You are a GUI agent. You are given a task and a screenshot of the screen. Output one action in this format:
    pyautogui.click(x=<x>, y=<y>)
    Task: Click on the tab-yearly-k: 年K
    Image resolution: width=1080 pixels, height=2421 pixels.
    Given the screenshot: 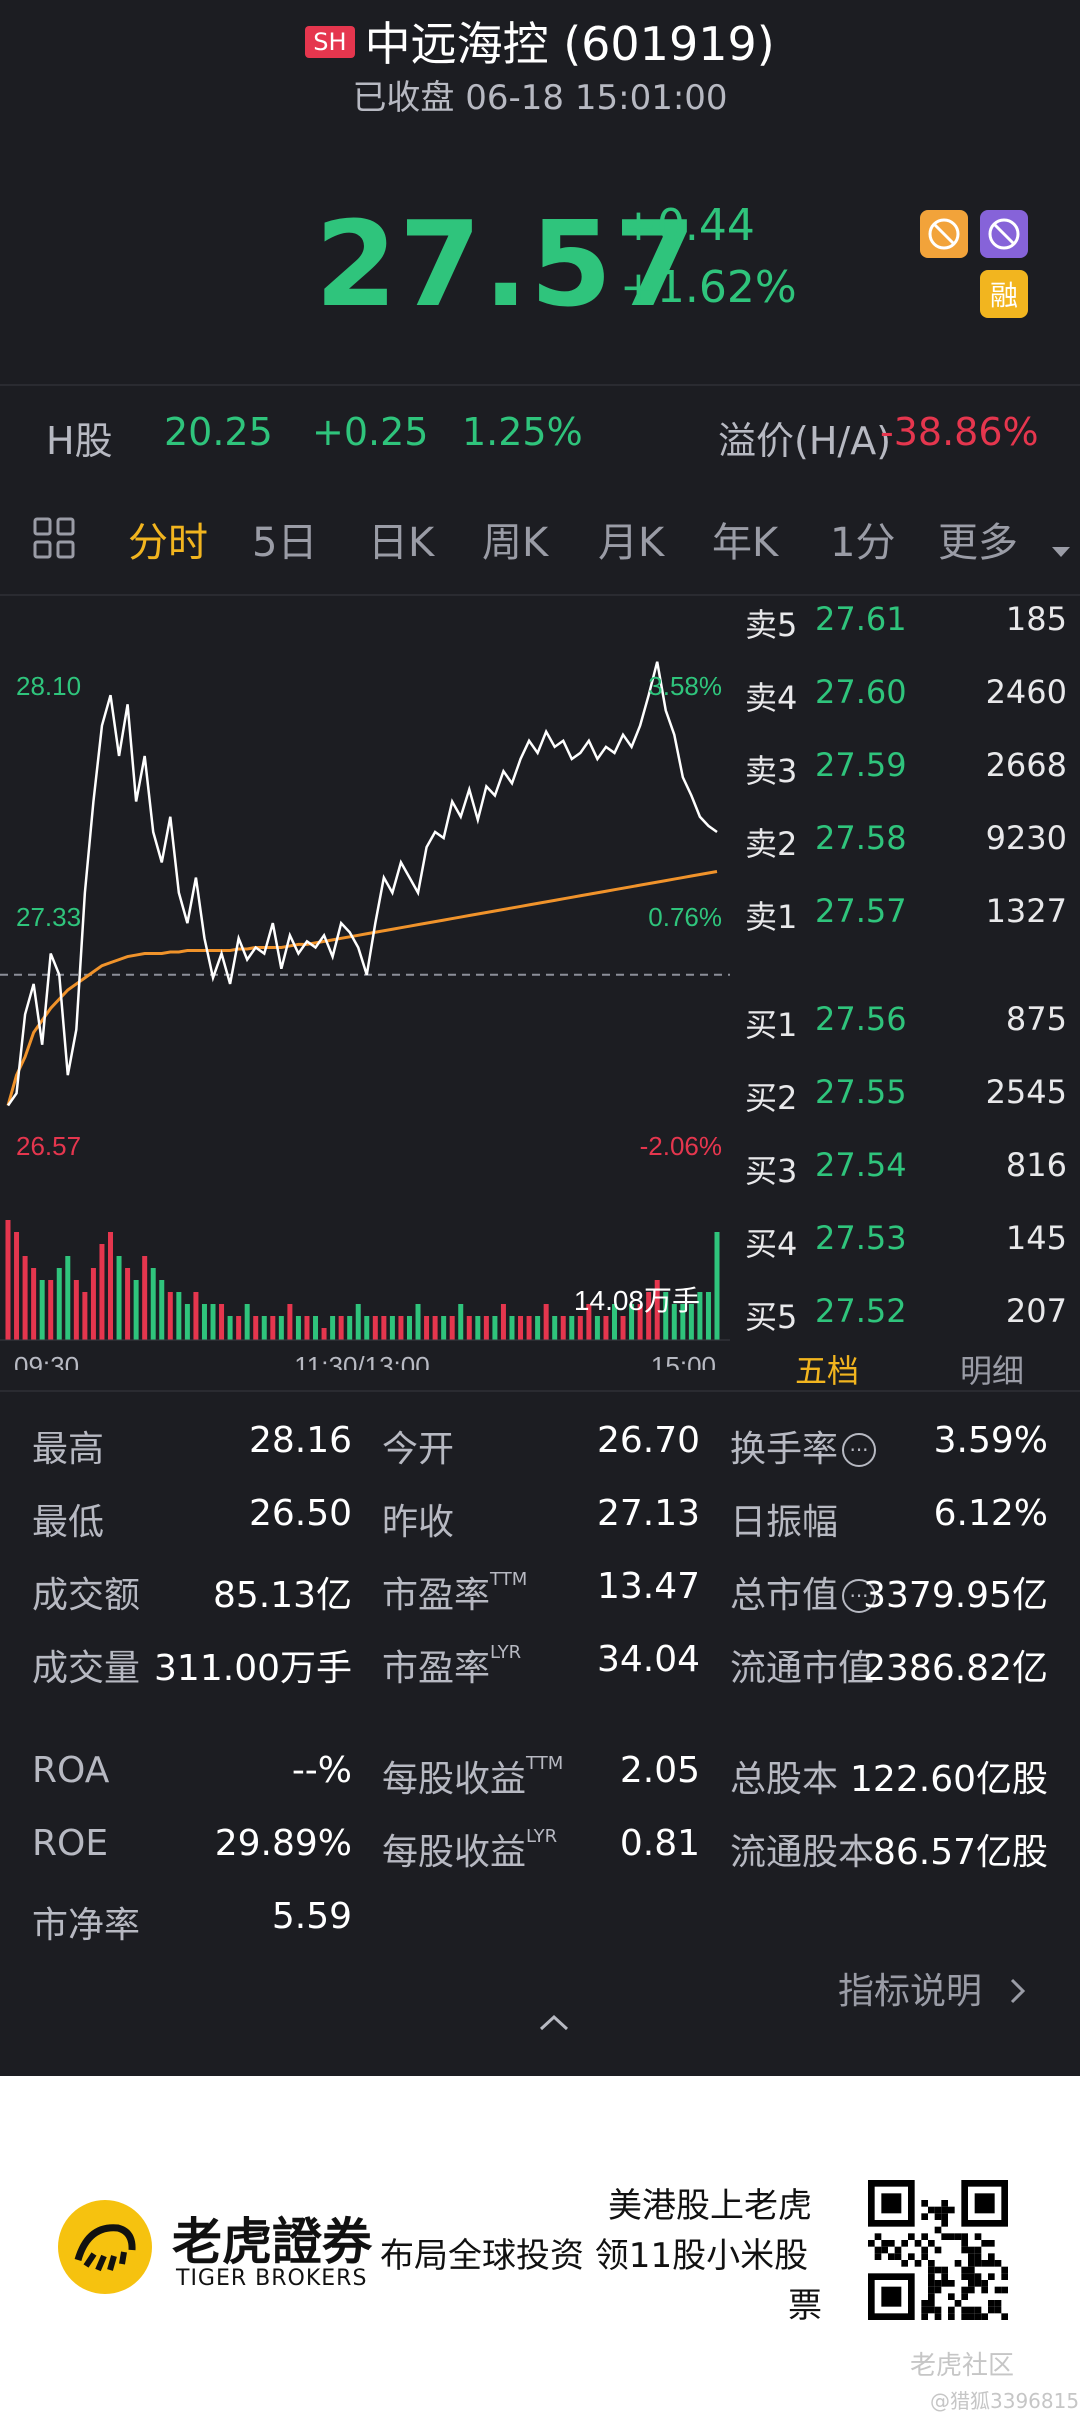 What is the action you would take?
    pyautogui.click(x=745, y=543)
    